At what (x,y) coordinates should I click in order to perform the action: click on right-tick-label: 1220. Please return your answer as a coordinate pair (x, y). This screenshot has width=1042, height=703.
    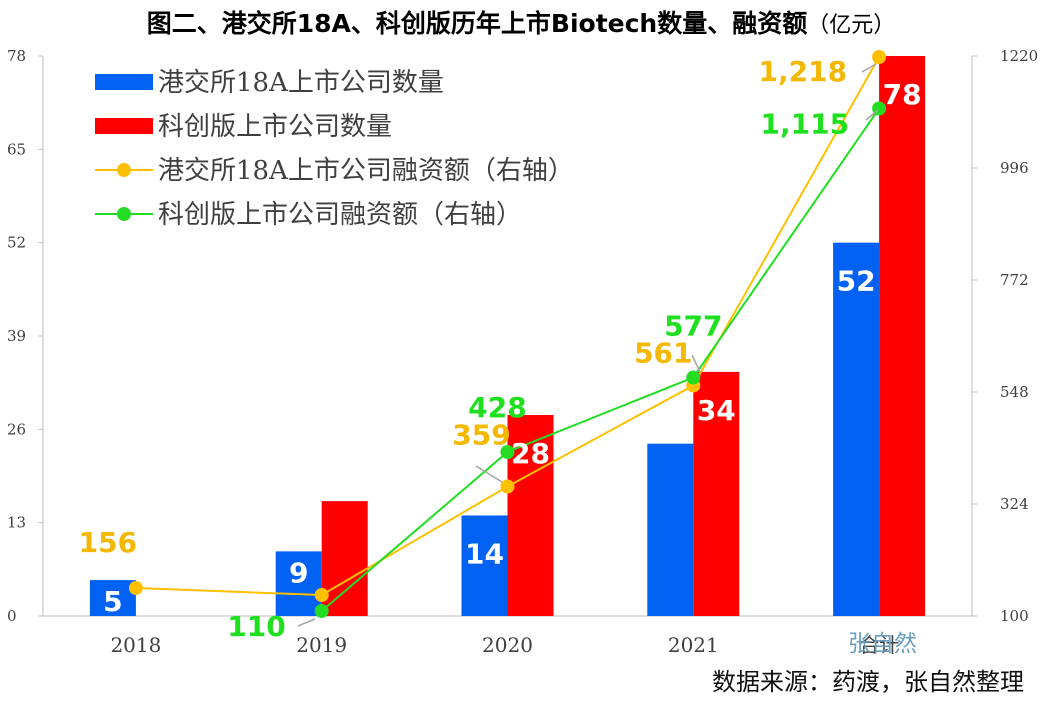
    Looking at the image, I should click on (1019, 56).